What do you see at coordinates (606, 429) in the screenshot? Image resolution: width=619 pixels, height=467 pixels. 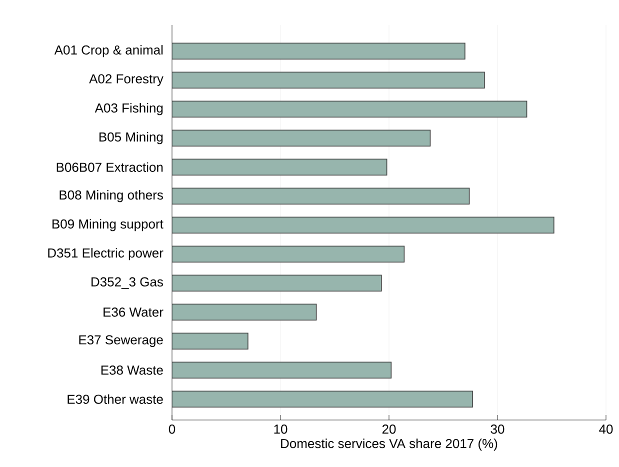 I see `x-tick-label: 40` at bounding box center [606, 429].